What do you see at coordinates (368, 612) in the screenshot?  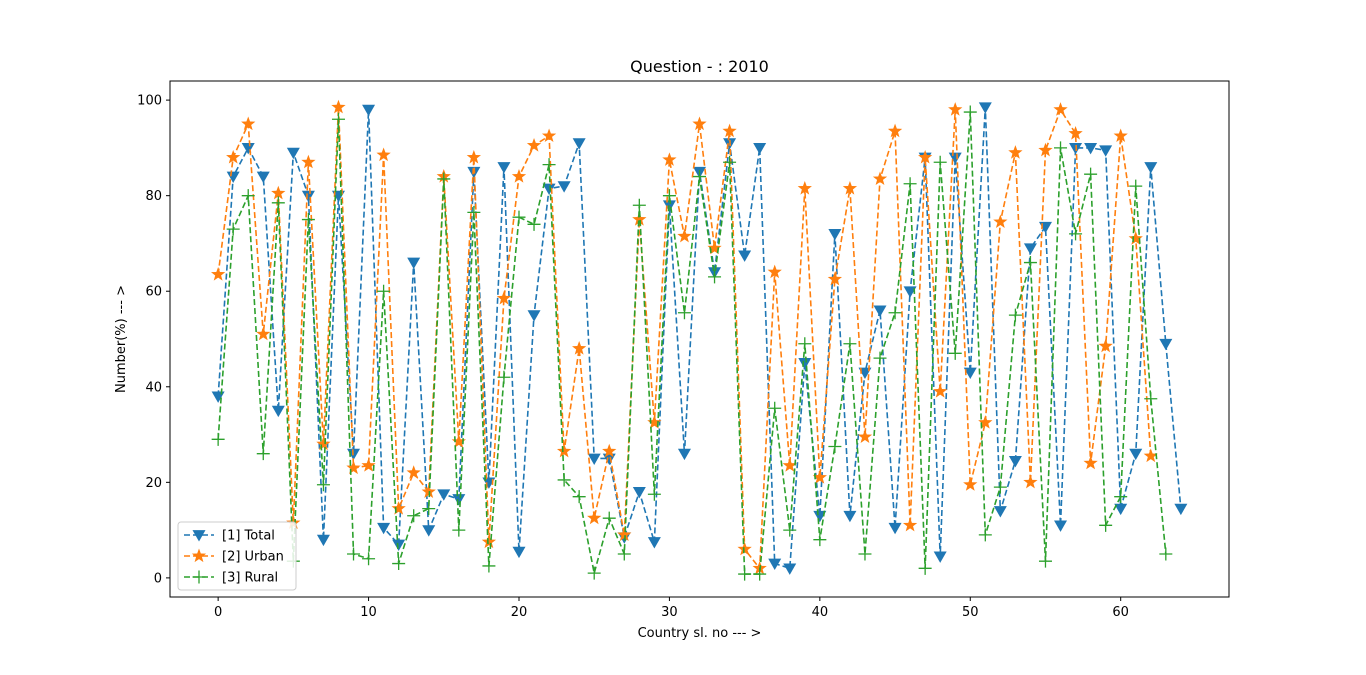 I see `x-tick-label: 10` at bounding box center [368, 612].